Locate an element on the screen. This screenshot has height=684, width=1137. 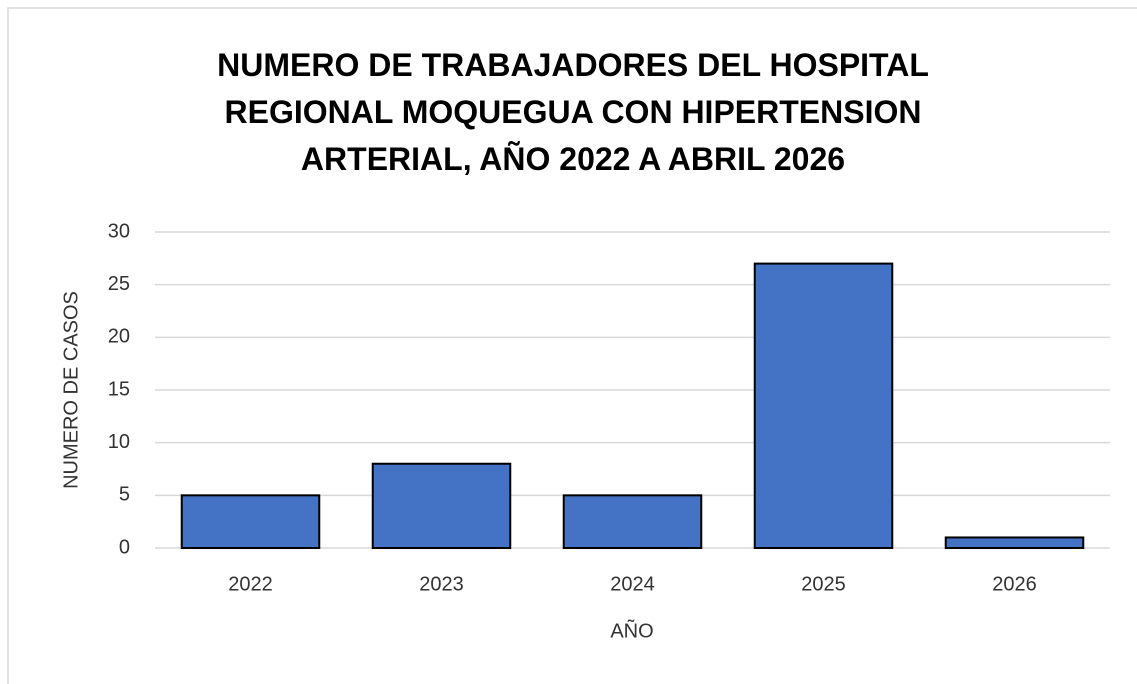
x-tick-label: 2025 is located at coordinates (823, 584).